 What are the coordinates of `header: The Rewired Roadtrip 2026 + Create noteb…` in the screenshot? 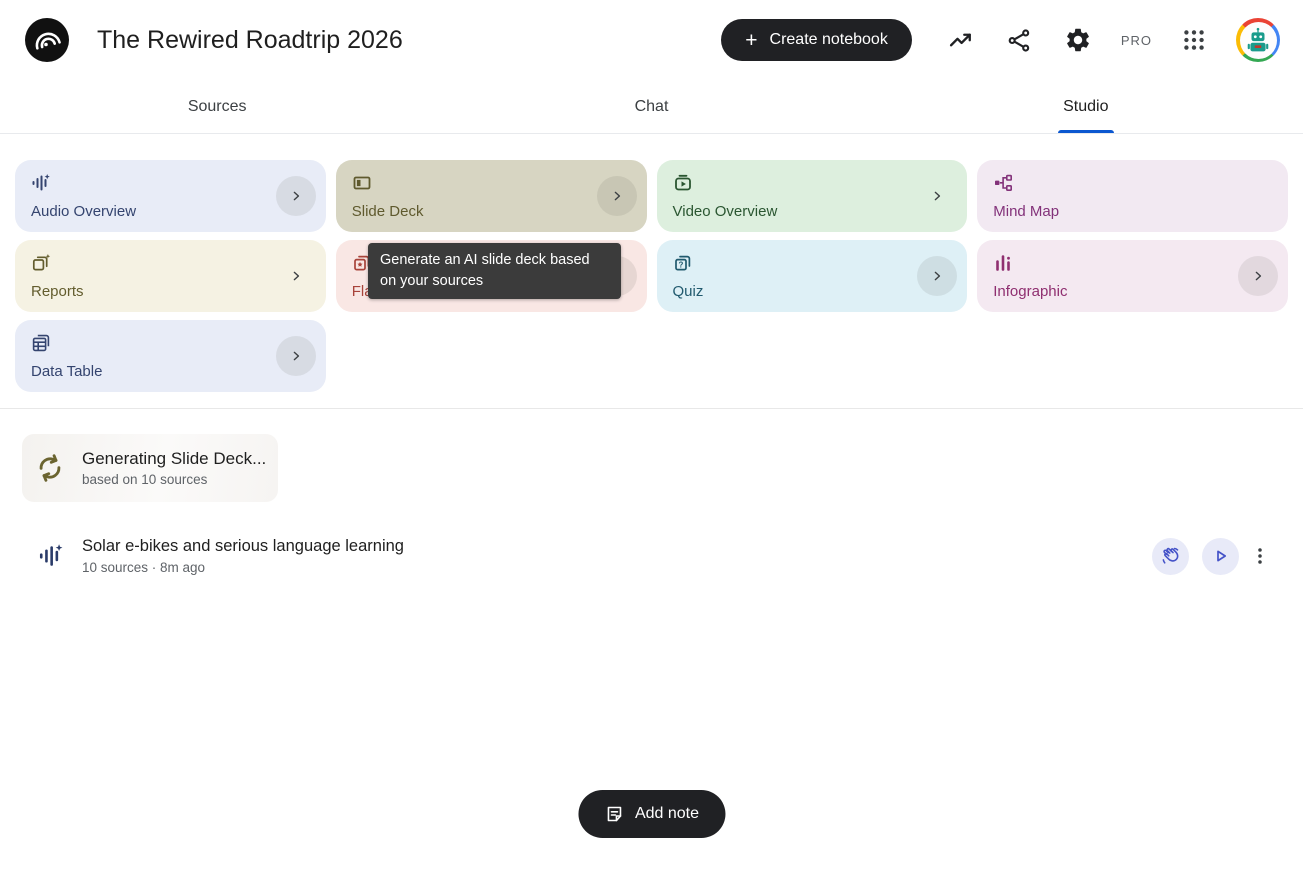 It's located at (651, 40).